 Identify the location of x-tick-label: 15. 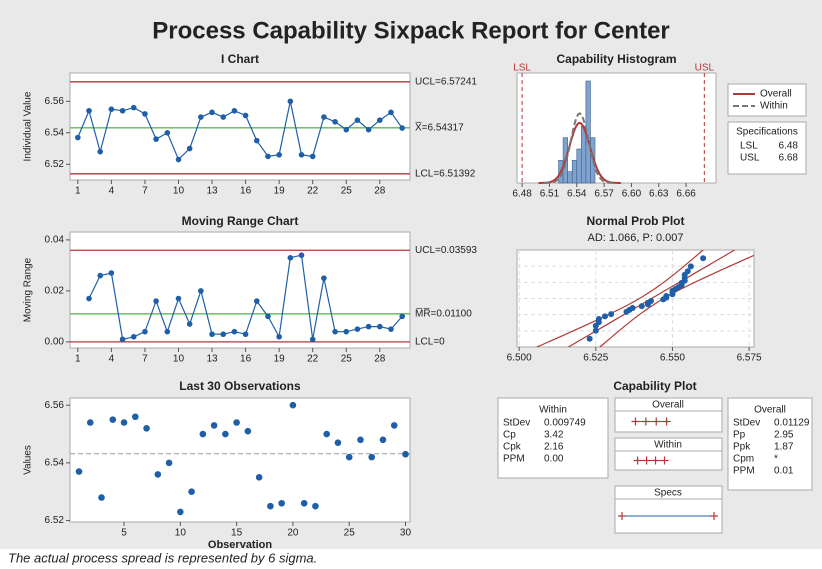
(237, 533).